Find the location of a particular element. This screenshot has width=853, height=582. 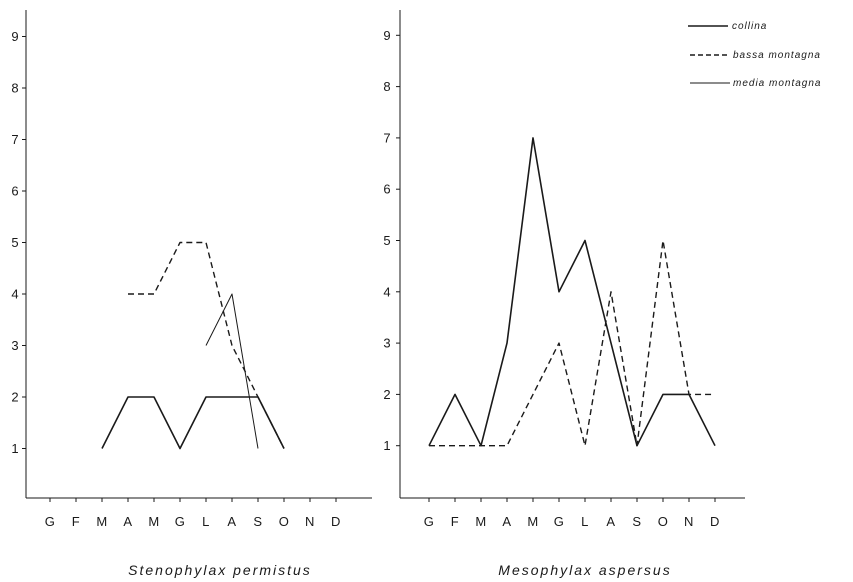

chart-caption: Stenophylax permistus is located at coordinates (220, 570).